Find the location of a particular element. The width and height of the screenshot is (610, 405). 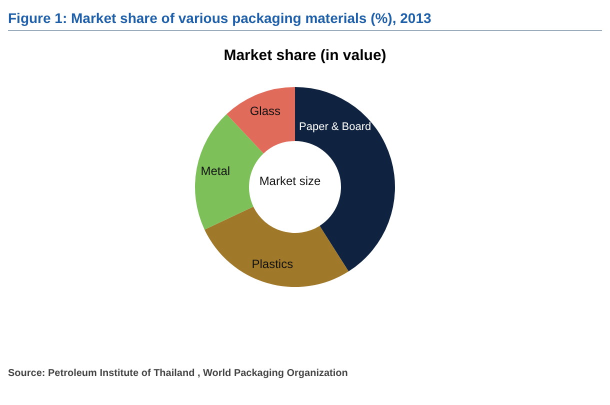

source-note: Source: Petroleum Institute of Thailand , World Packaging Organization is located at coordinates (178, 373).